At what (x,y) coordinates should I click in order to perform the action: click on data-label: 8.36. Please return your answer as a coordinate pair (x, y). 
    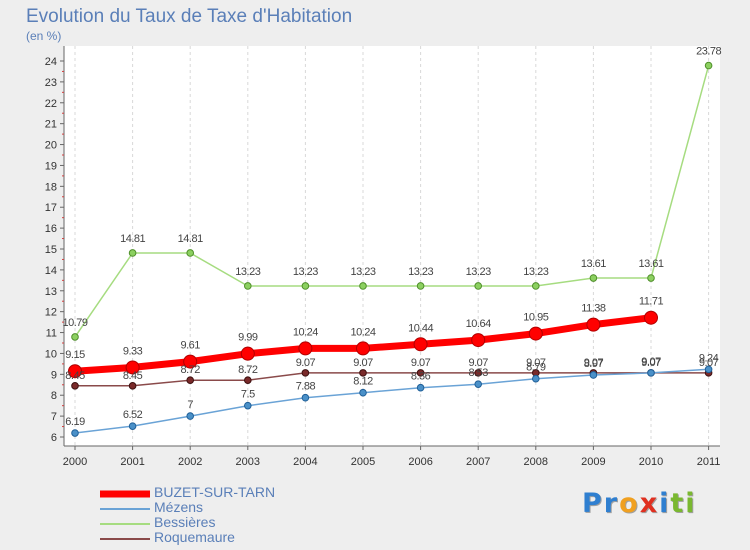
    Looking at the image, I should click on (421, 377).